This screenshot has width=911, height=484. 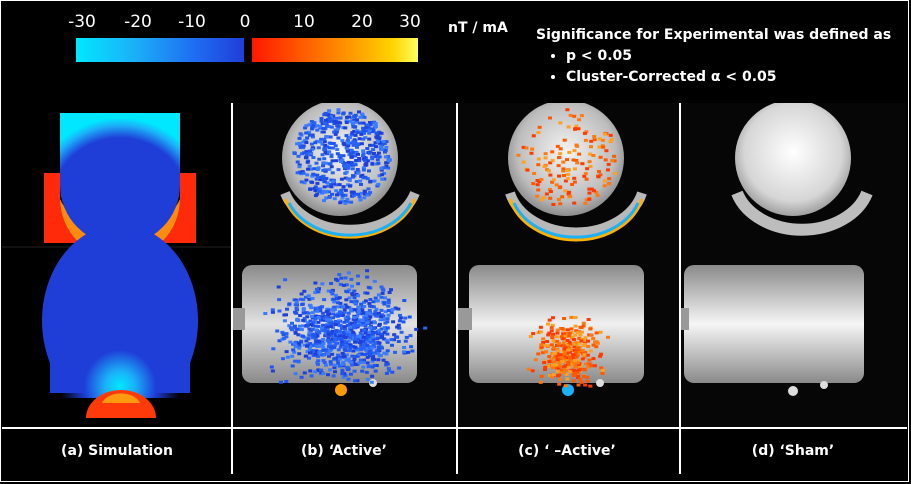 What do you see at coordinates (567, 451) in the screenshot?
I see `caption-negative-active: (c) ‘ –Active’` at bounding box center [567, 451].